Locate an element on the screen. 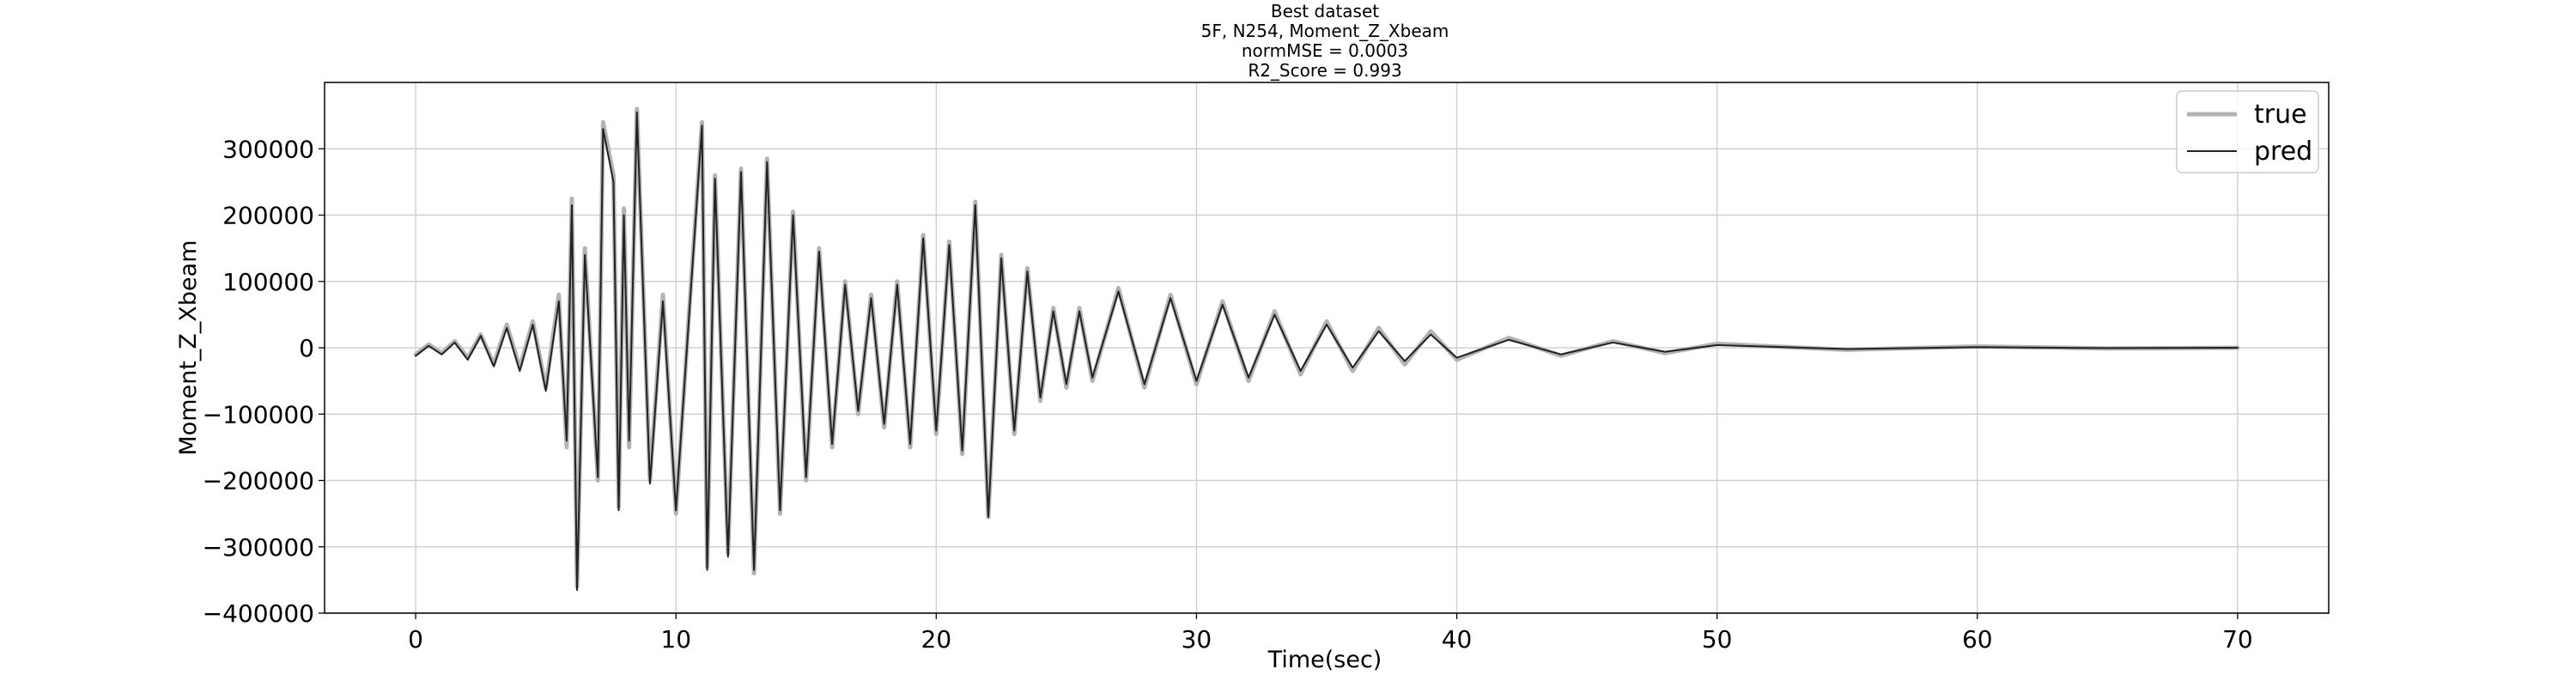 This screenshot has width=2576, height=687. x-tick-label: 30 is located at coordinates (1197, 639).